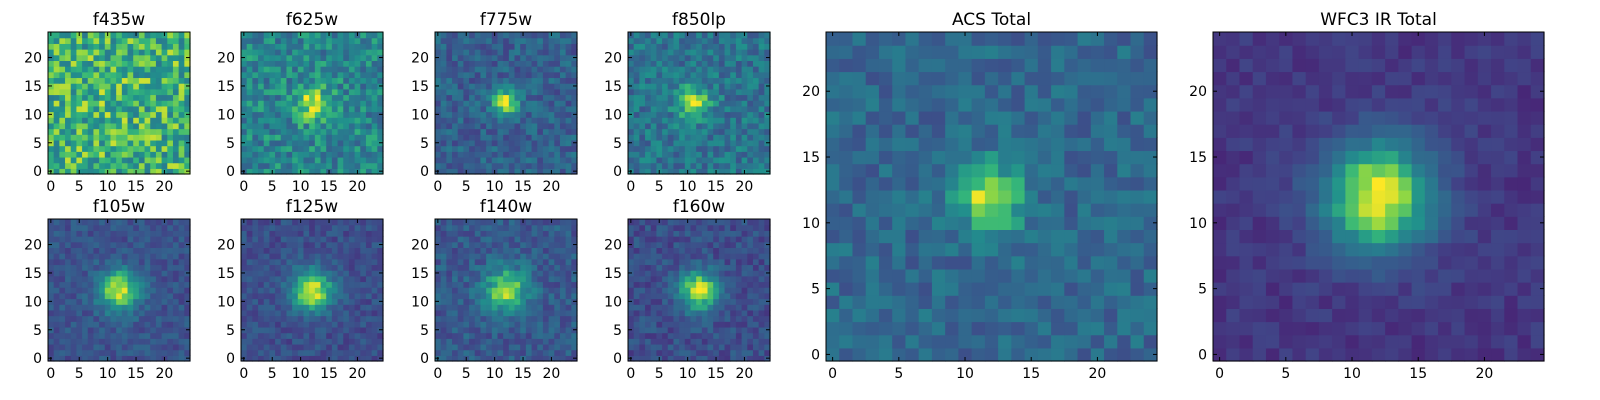  What do you see at coordinates (466, 187) in the screenshot?
I see `x-tick-label: 5` at bounding box center [466, 187].